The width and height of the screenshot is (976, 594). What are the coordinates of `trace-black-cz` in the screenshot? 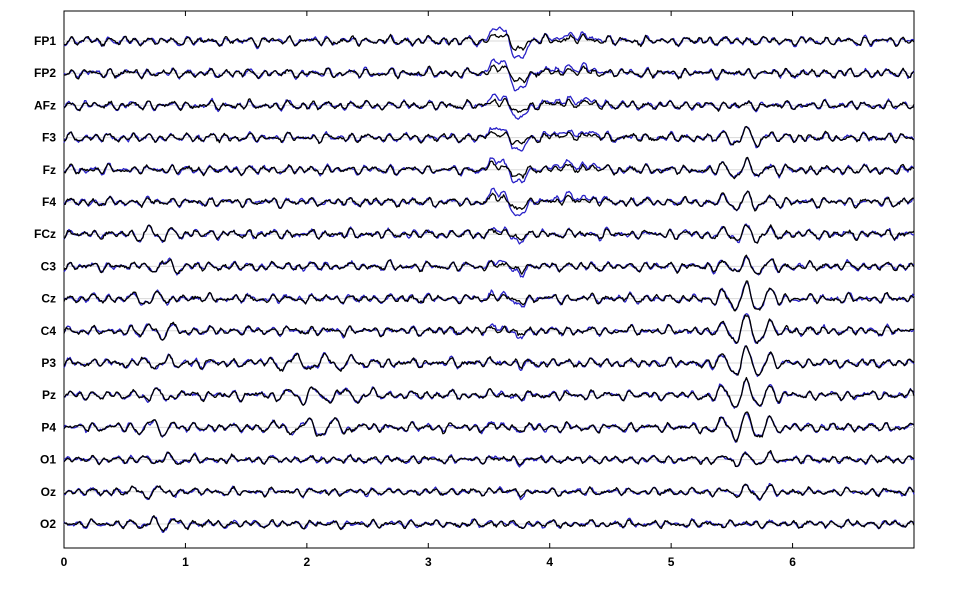 It's located at (489, 296).